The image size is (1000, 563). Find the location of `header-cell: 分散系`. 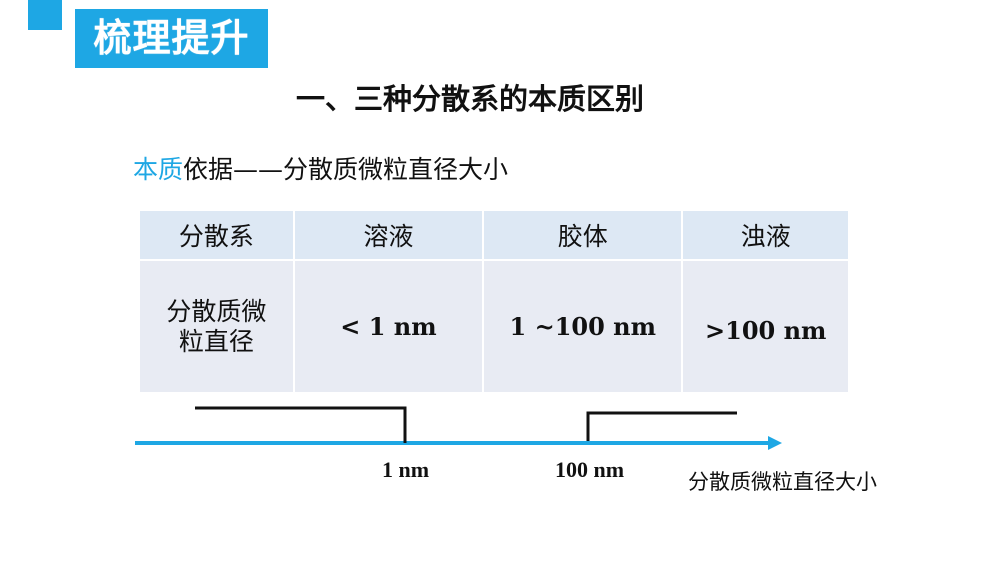

header-cell: 分散系 is located at coordinates (216, 235).